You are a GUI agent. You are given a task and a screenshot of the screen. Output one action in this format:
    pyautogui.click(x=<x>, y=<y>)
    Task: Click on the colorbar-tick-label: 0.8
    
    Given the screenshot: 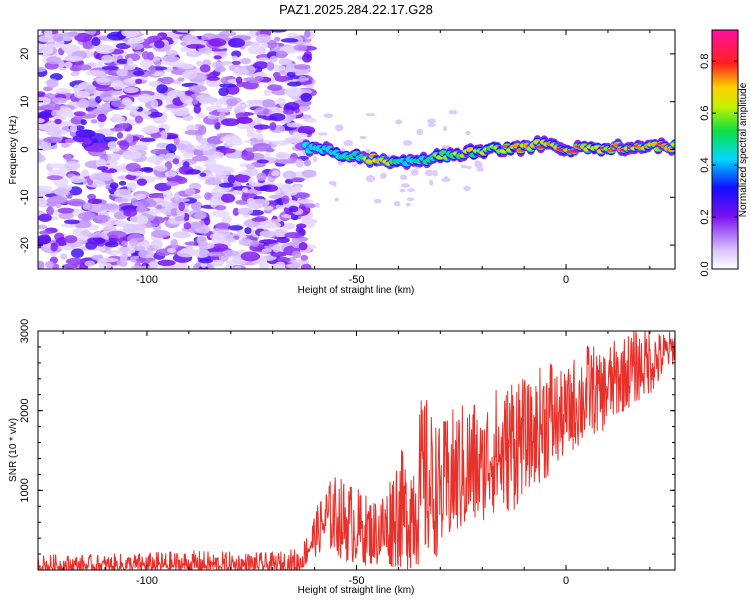 What is the action you would take?
    pyautogui.click(x=705, y=61)
    